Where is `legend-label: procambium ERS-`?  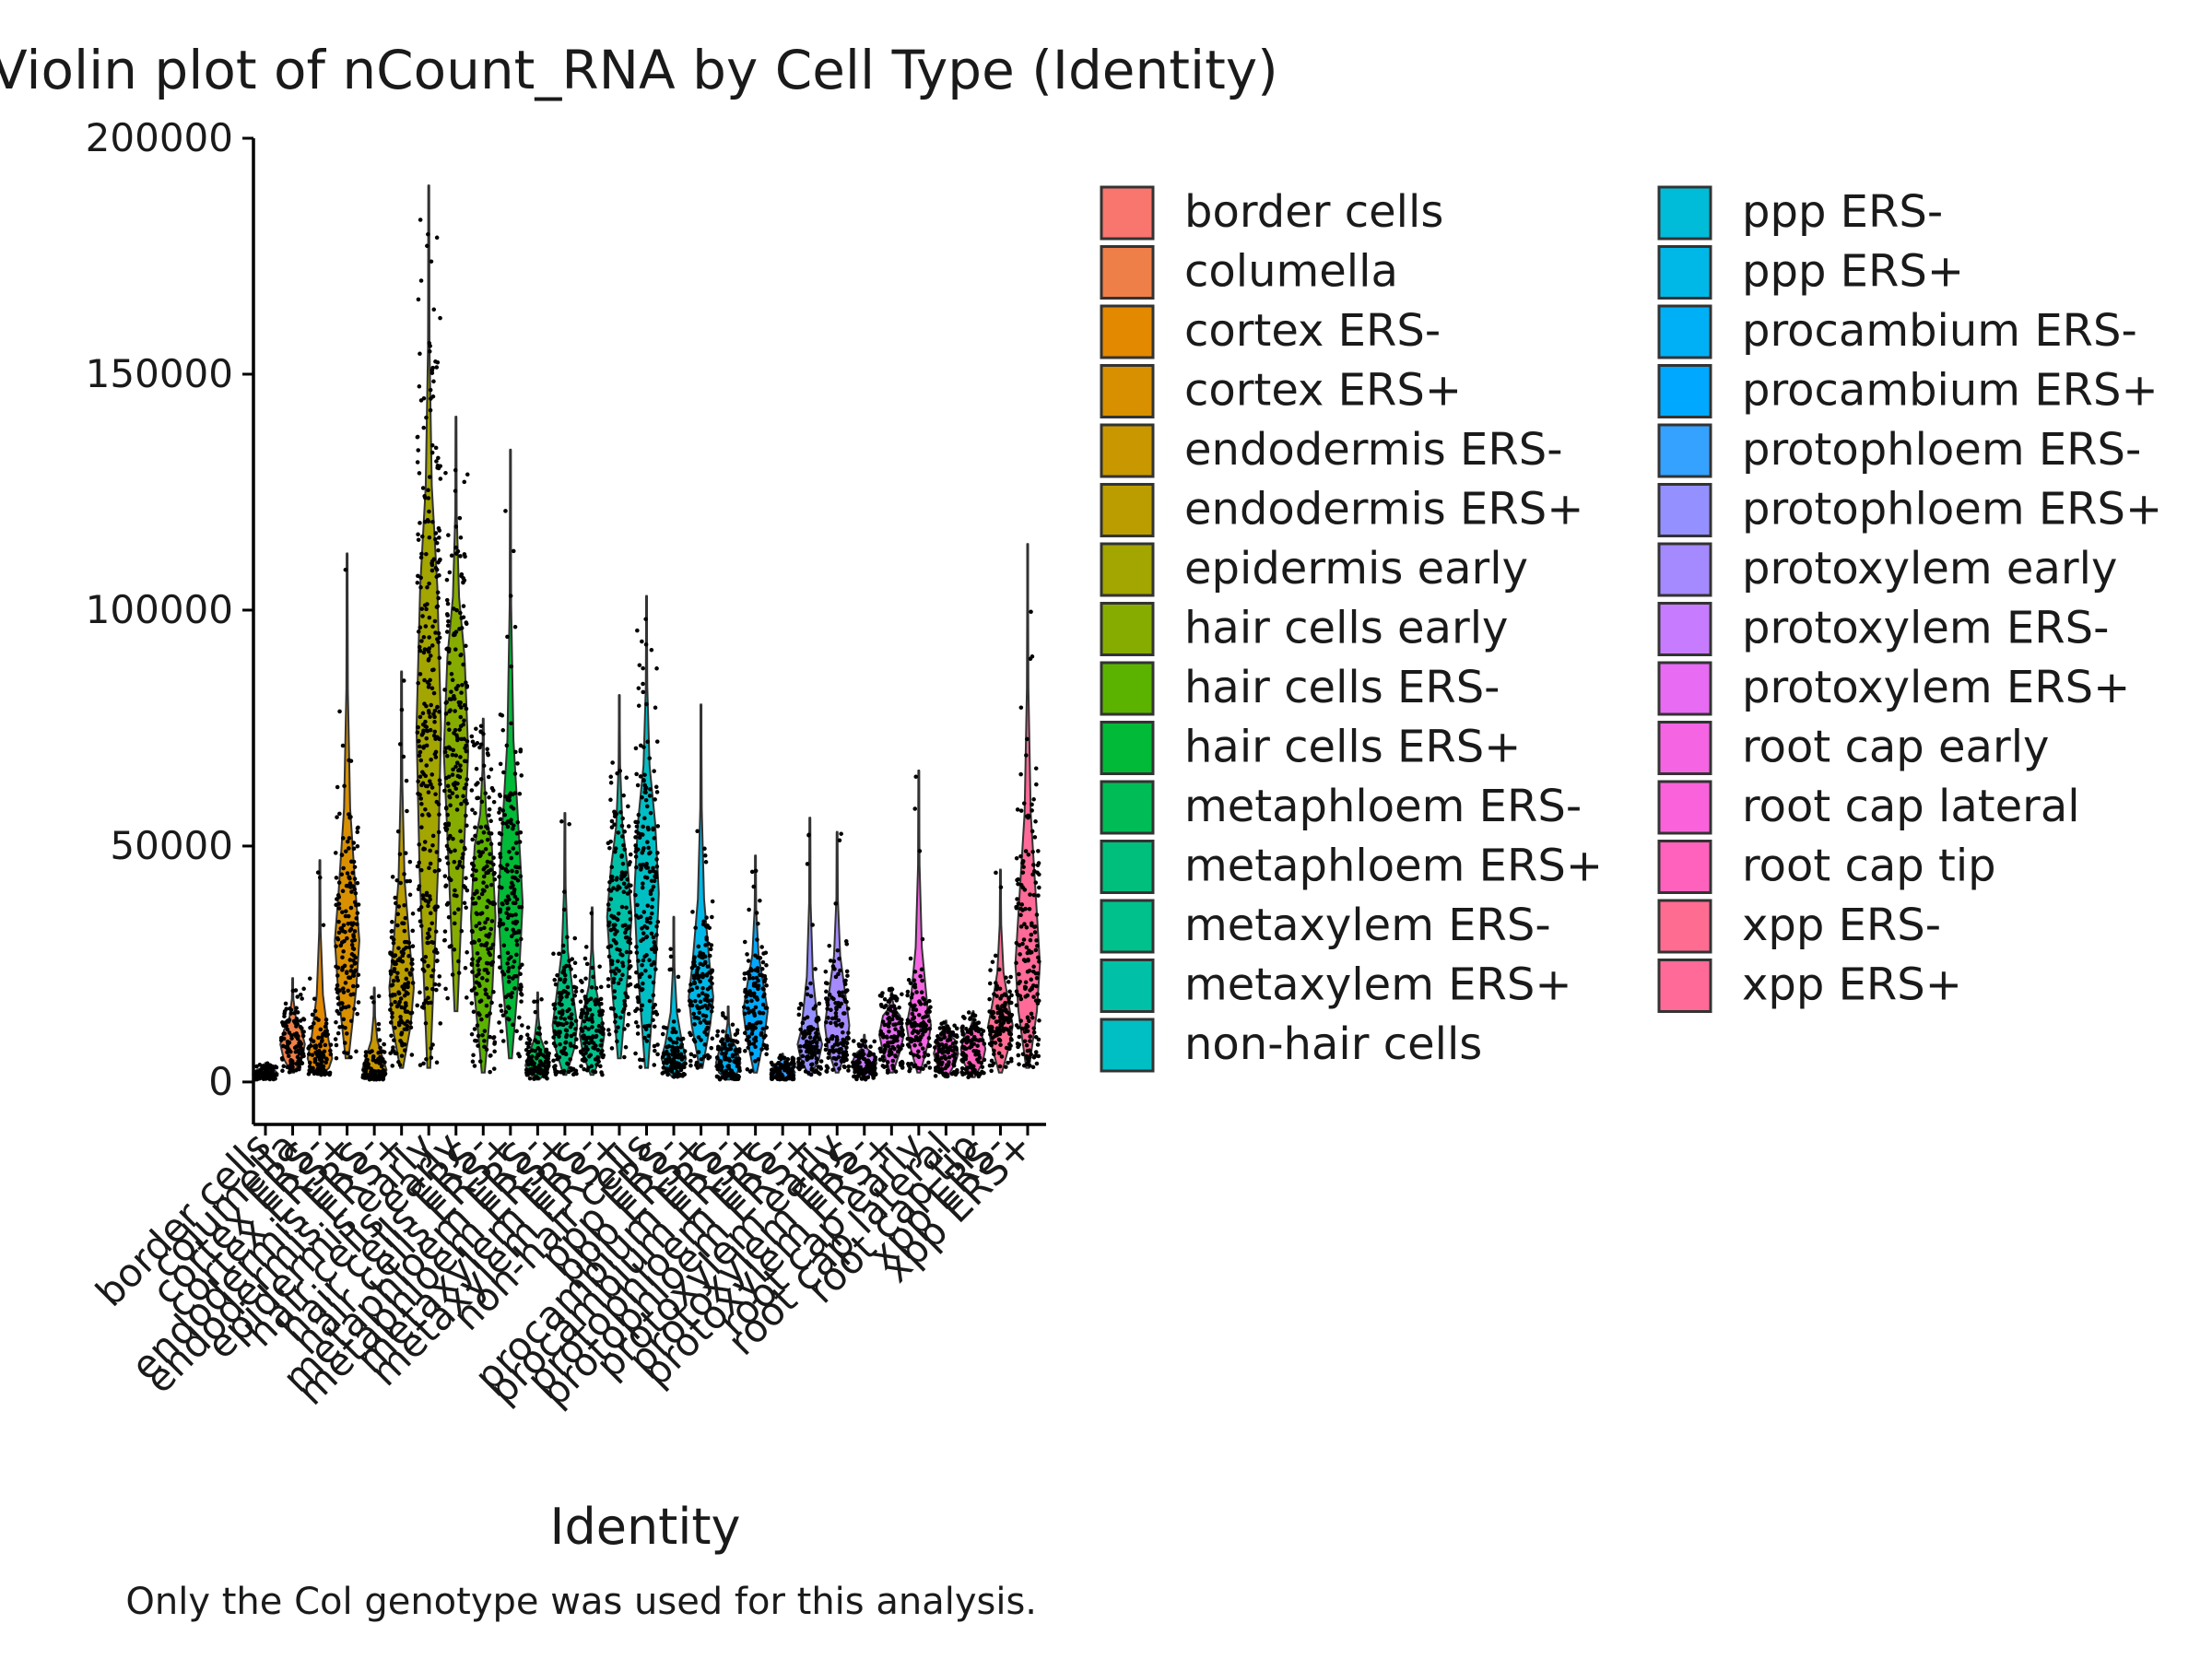
legend-label: procambium ERS- is located at coordinates (1939, 331).